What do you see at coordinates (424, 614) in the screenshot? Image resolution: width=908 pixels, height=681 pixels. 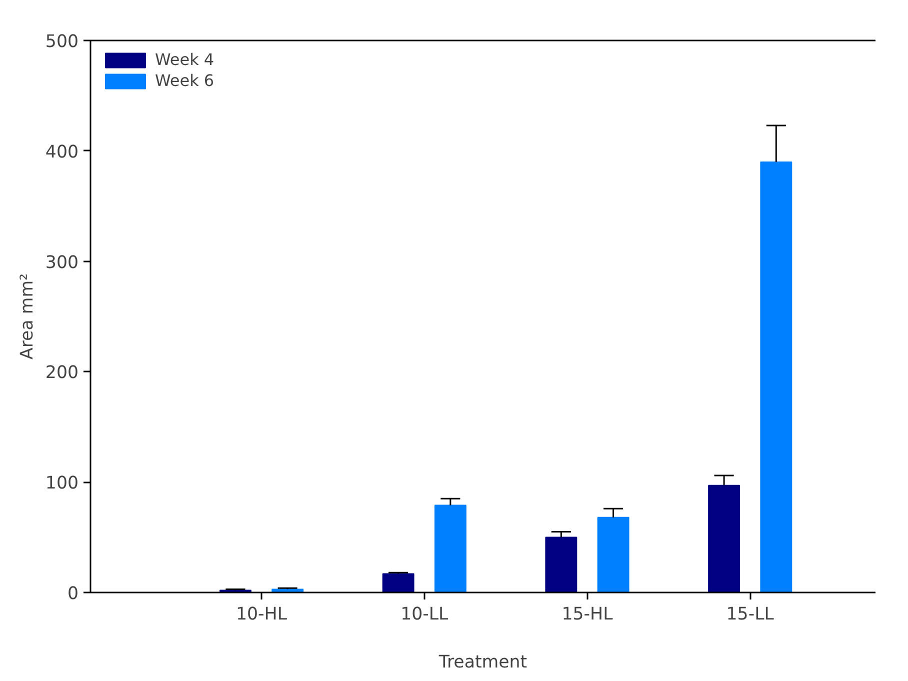 I see `x-tick-label: 10-LL` at bounding box center [424, 614].